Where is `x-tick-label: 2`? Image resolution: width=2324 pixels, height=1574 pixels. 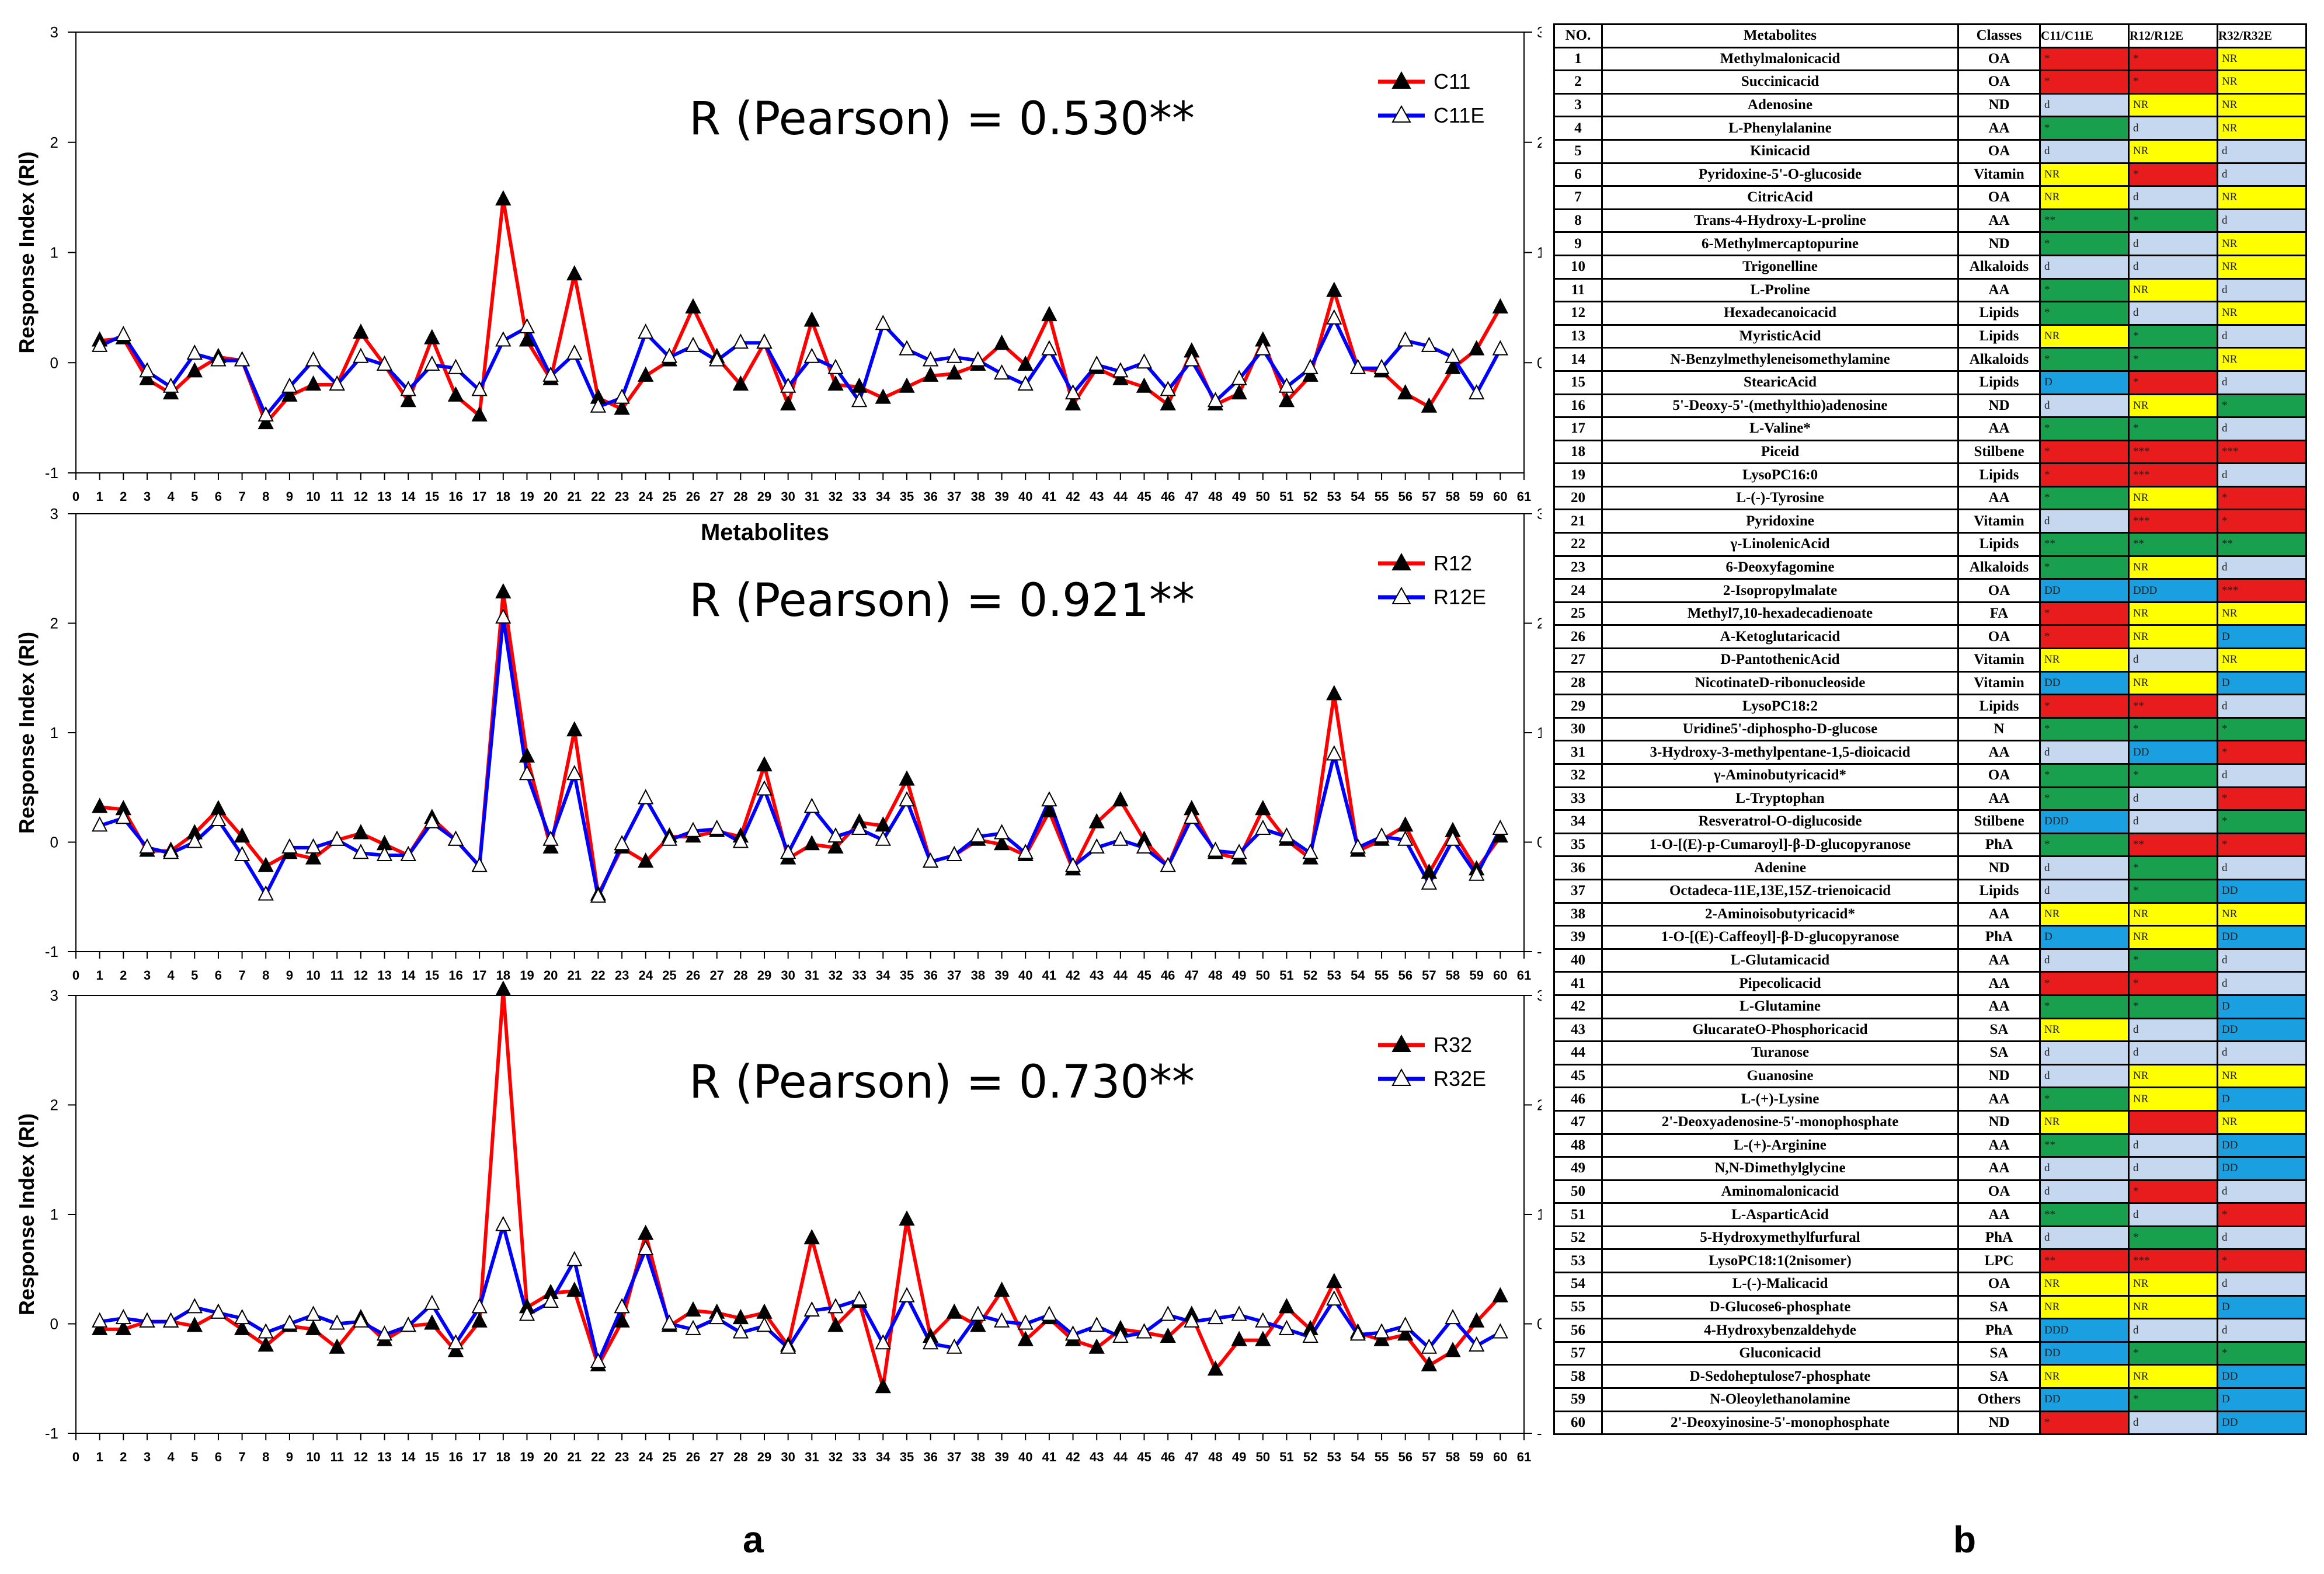
x-tick-label: 2 is located at coordinates (123, 975).